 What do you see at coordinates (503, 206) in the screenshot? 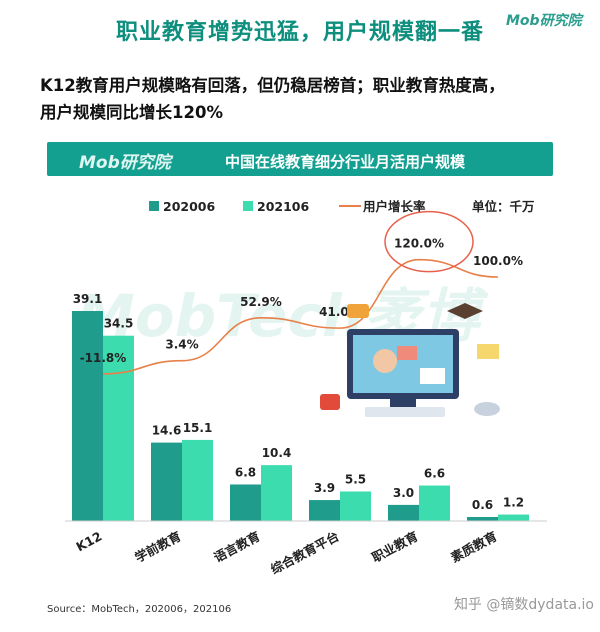
I see `unit-label: 单位：千万` at bounding box center [503, 206].